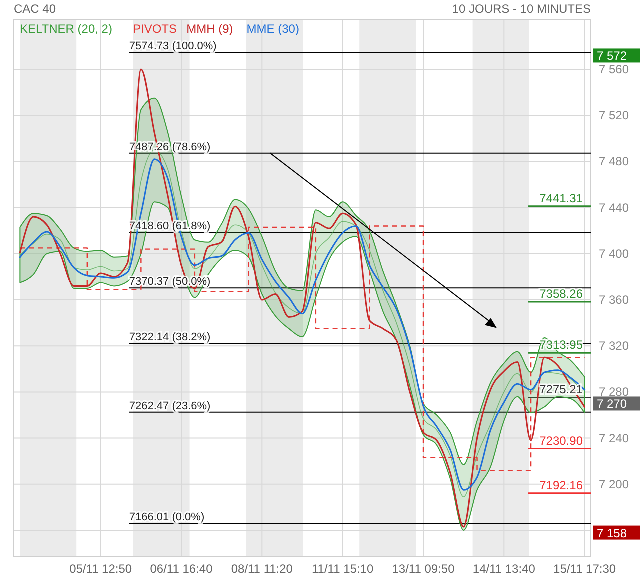 The image size is (640, 580). I want to click on ref-line-label: 7574.73 (100.0%), so click(173, 46).